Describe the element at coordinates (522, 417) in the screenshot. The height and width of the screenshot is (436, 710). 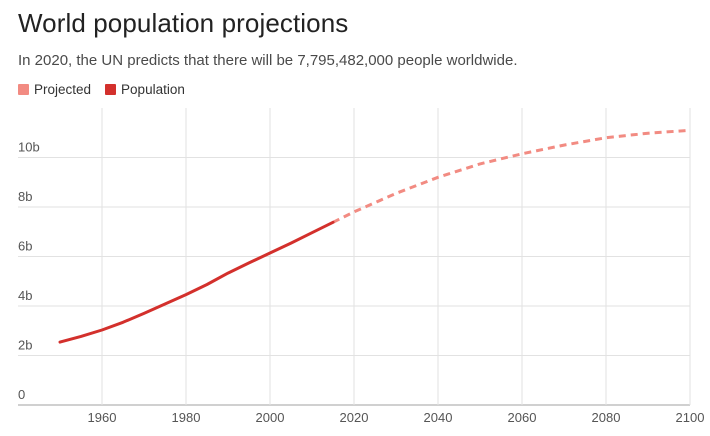
I see `x-tick-label: 2060` at that location.